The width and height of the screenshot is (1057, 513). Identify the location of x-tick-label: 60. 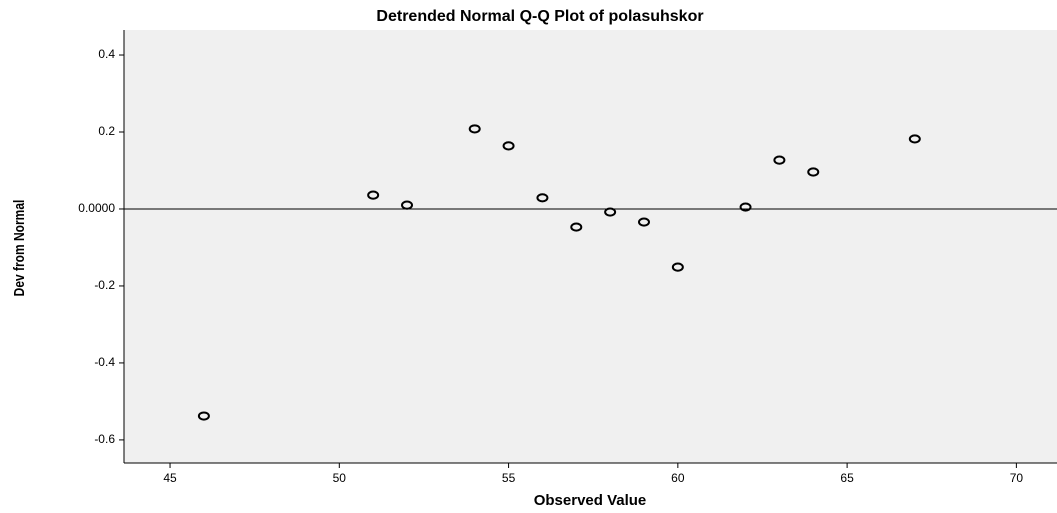
(678, 478).